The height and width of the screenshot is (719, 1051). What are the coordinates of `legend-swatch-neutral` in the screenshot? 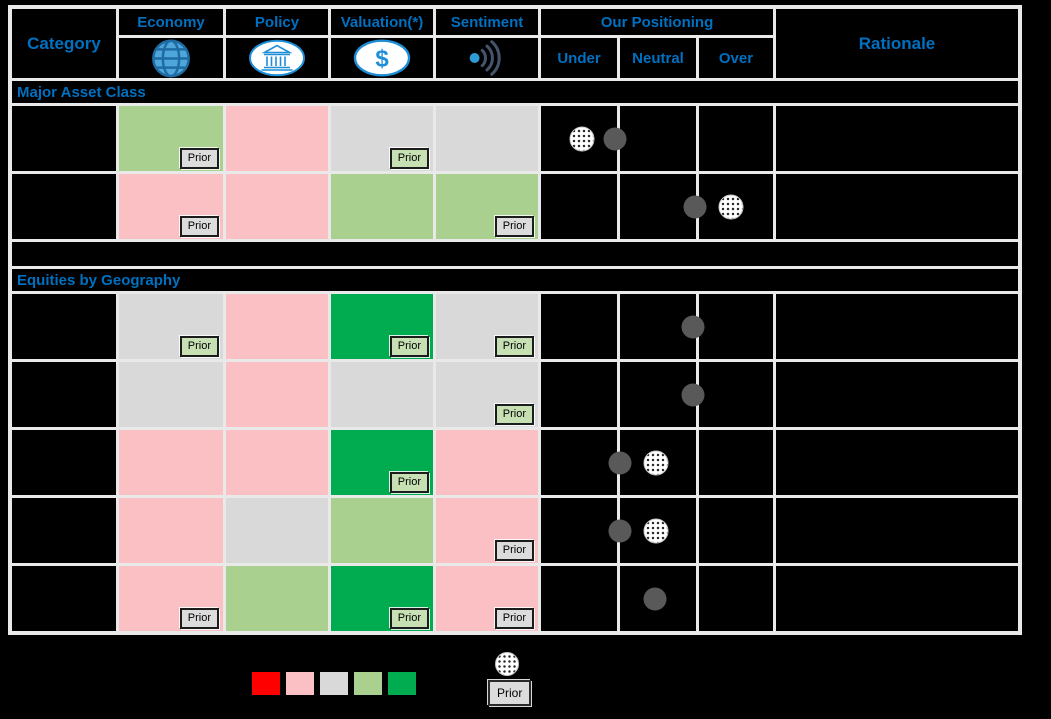 It's located at (334, 683).